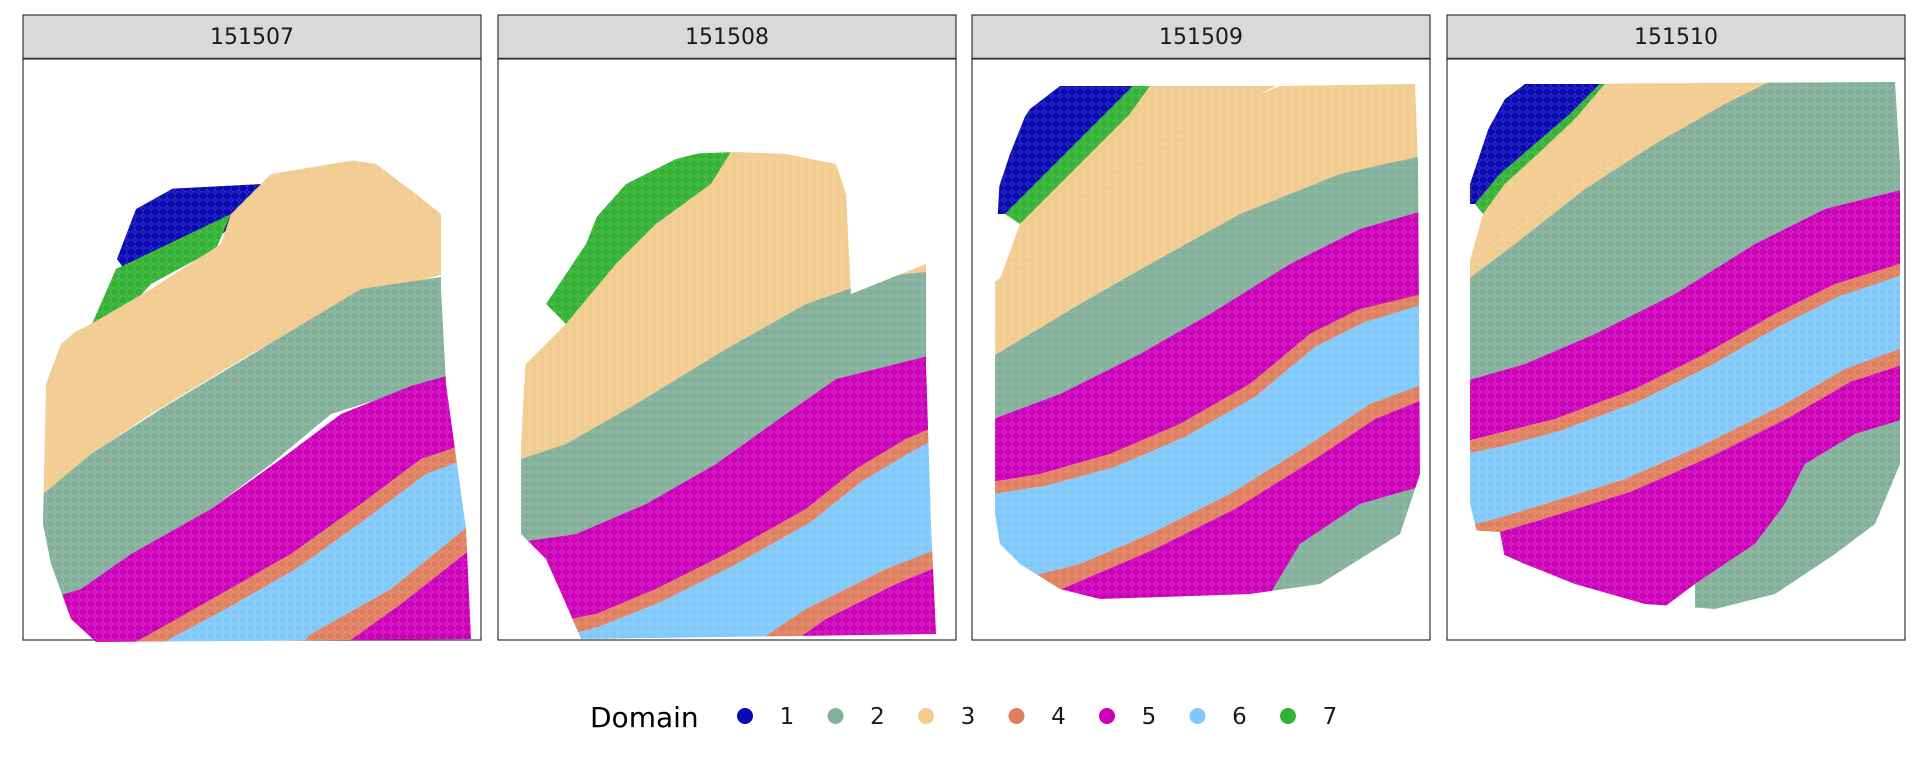 Image resolution: width=1920 pixels, height=768 pixels. What do you see at coordinates (968, 717) in the screenshot?
I see `legend-label: 3` at bounding box center [968, 717].